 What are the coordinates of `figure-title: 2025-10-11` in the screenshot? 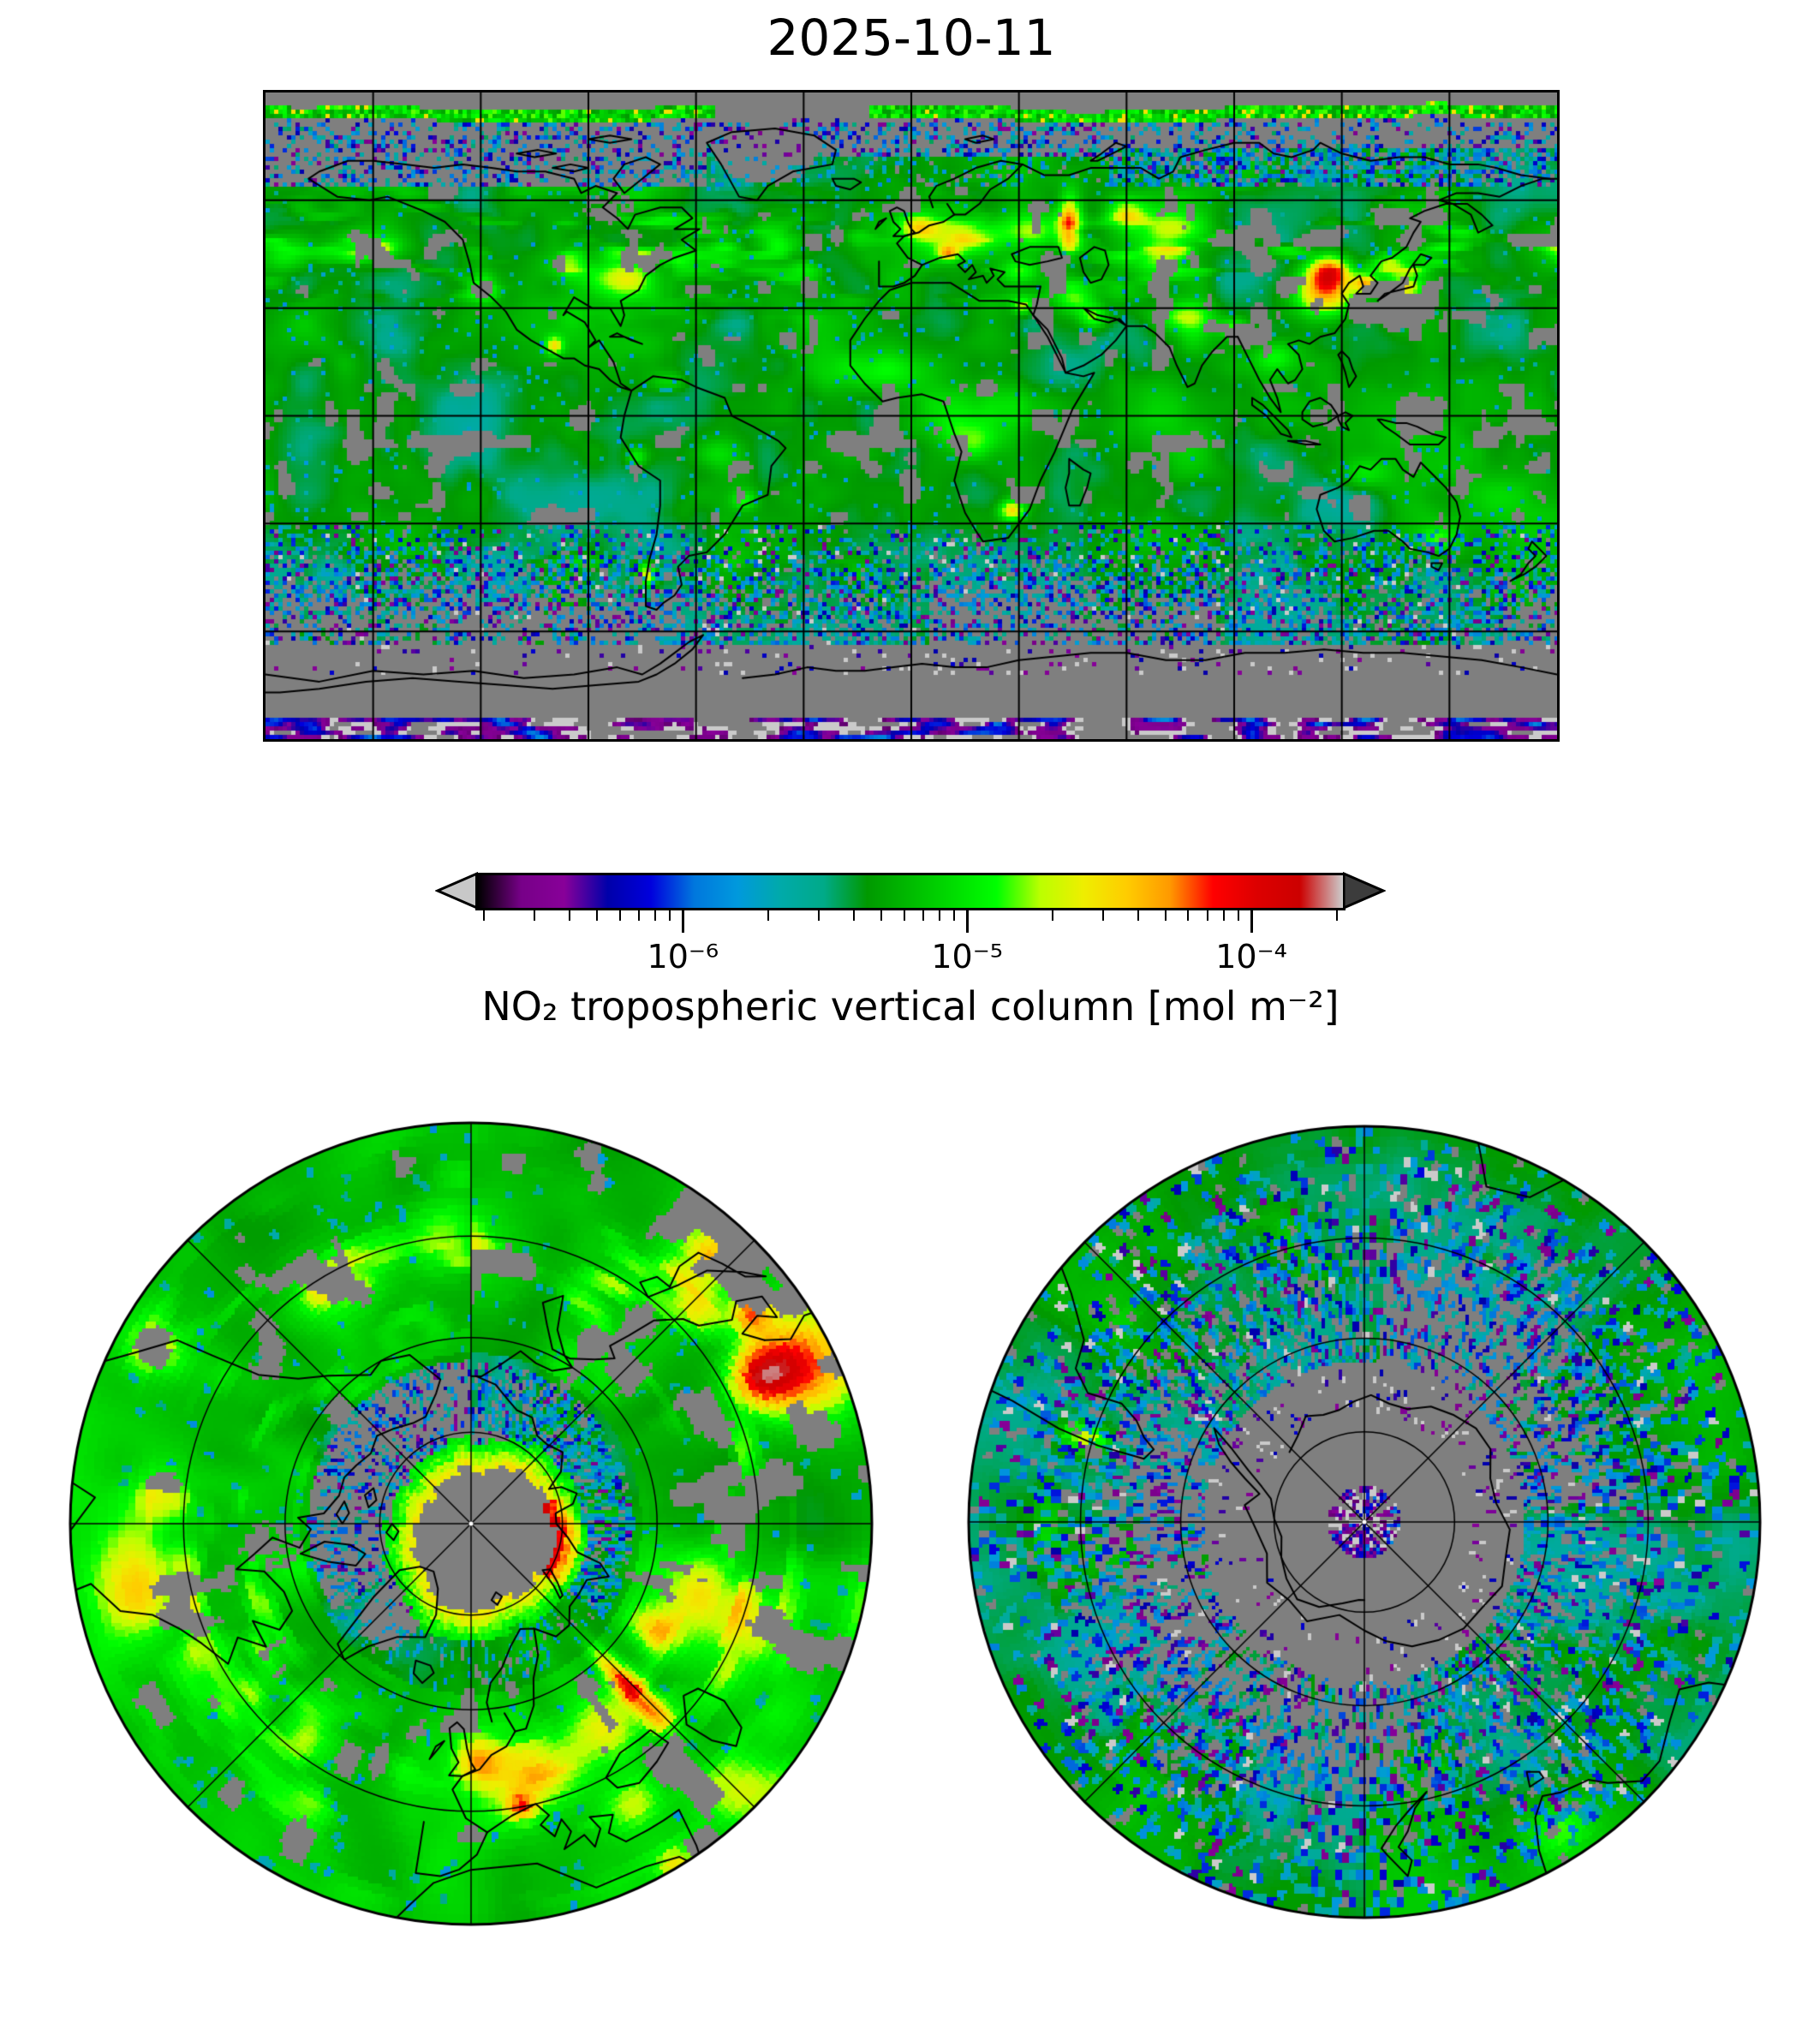 It's located at (911, 38).